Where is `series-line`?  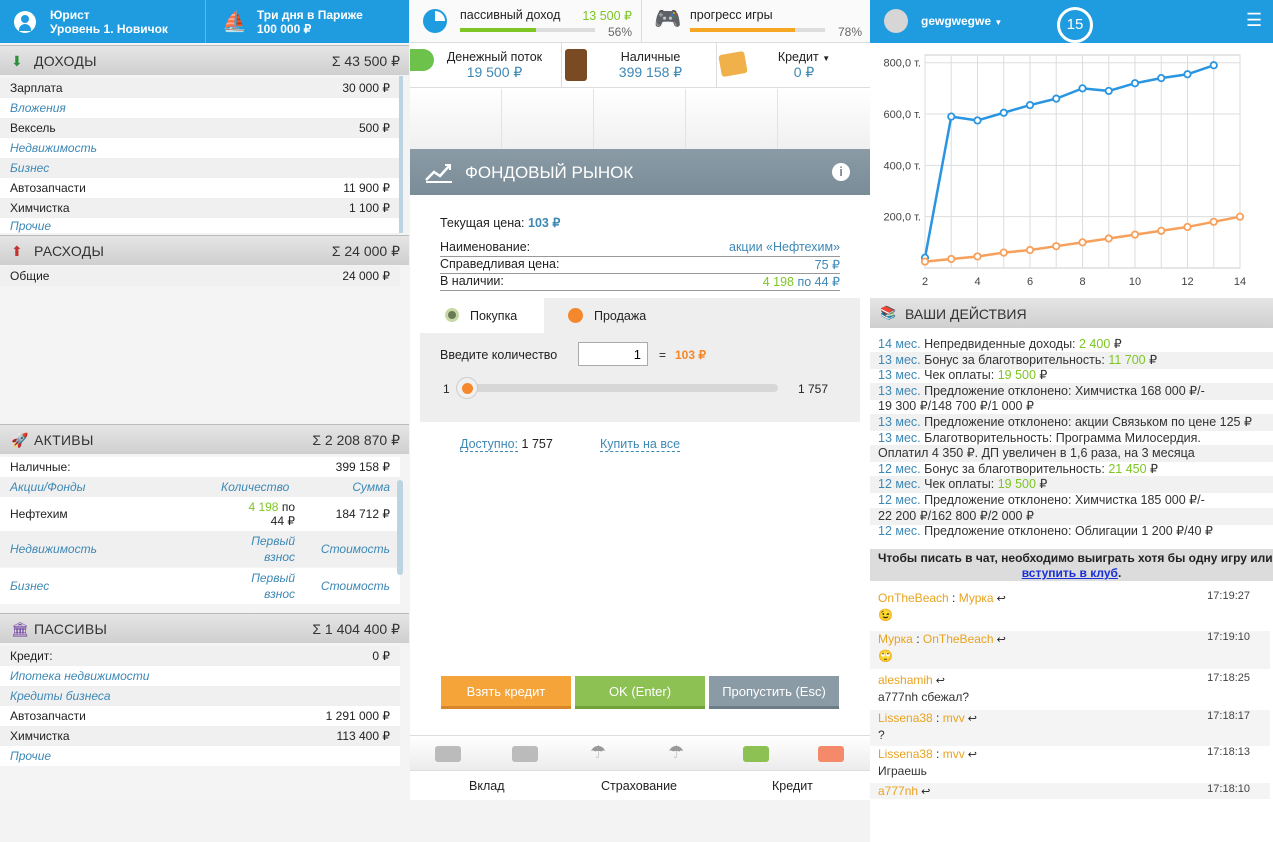 series-line is located at coordinates (1069, 161).